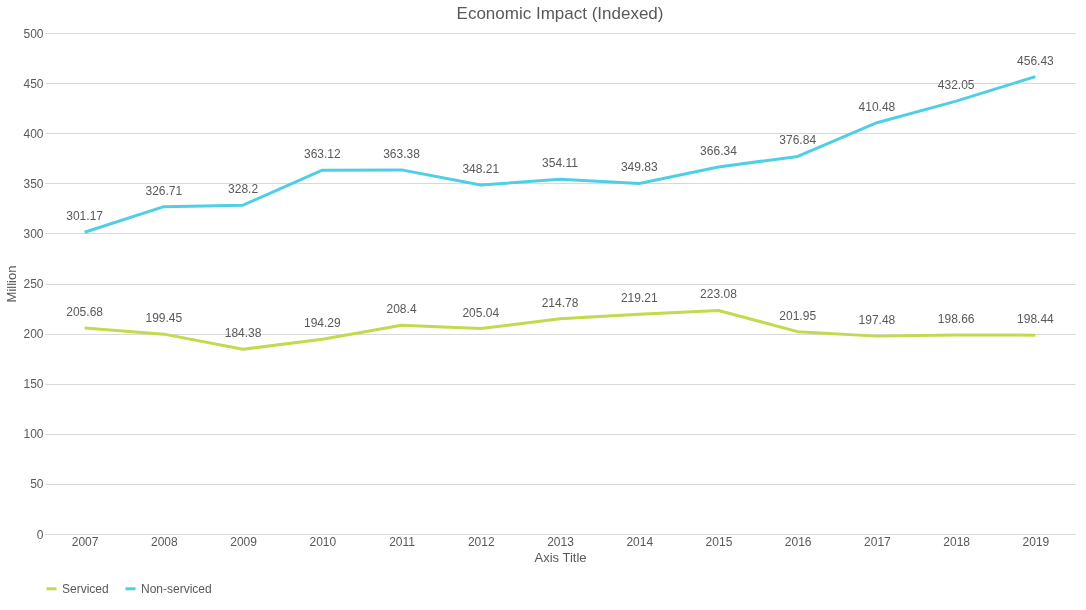 The width and height of the screenshot is (1086, 610). What do you see at coordinates (12, 284) in the screenshot?
I see `y-axis-title: Million` at bounding box center [12, 284].